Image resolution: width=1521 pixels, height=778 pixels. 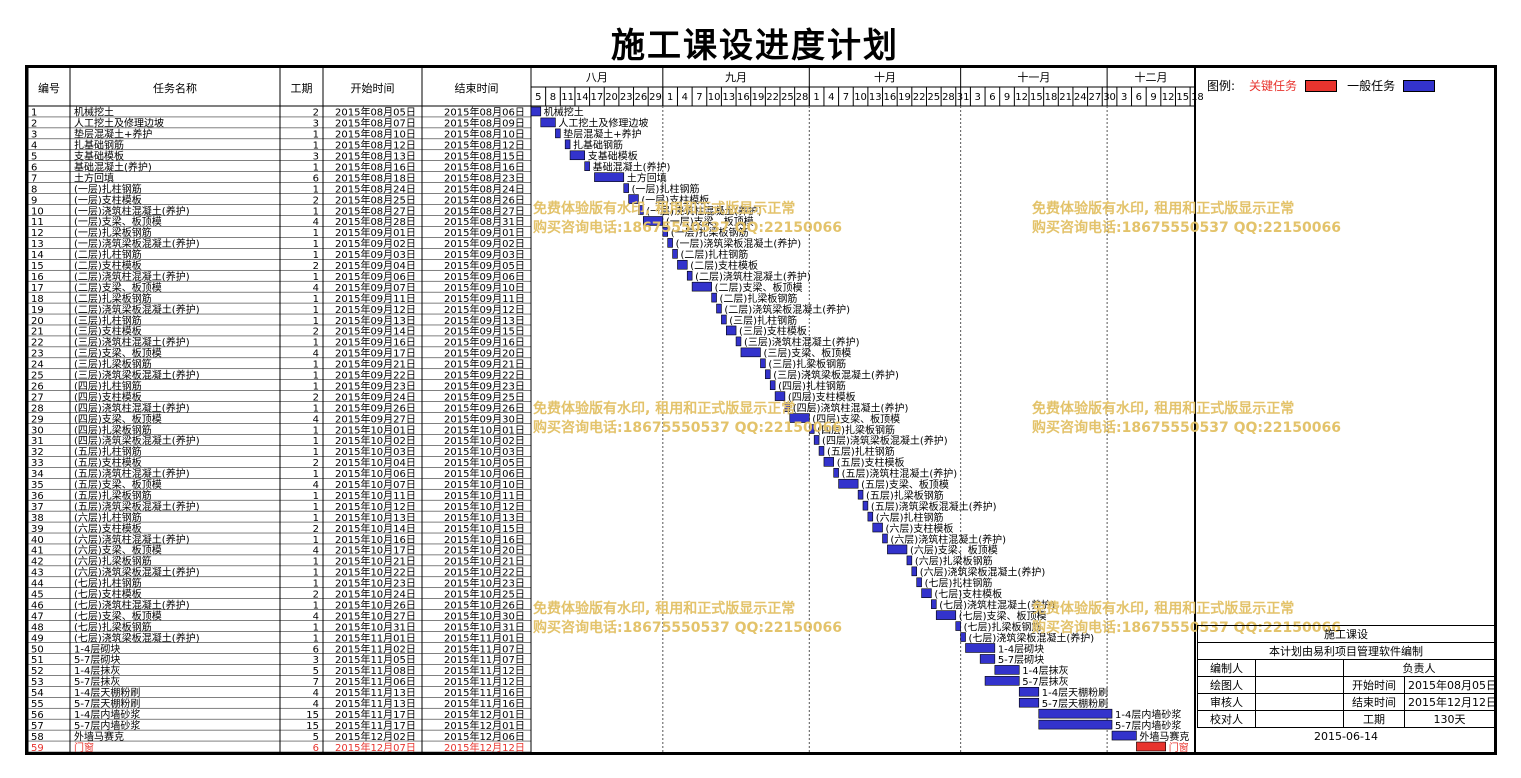 What do you see at coordinates (375, 265) in the screenshot?
I see `task-start: 2015年09月04日` at bounding box center [375, 265].